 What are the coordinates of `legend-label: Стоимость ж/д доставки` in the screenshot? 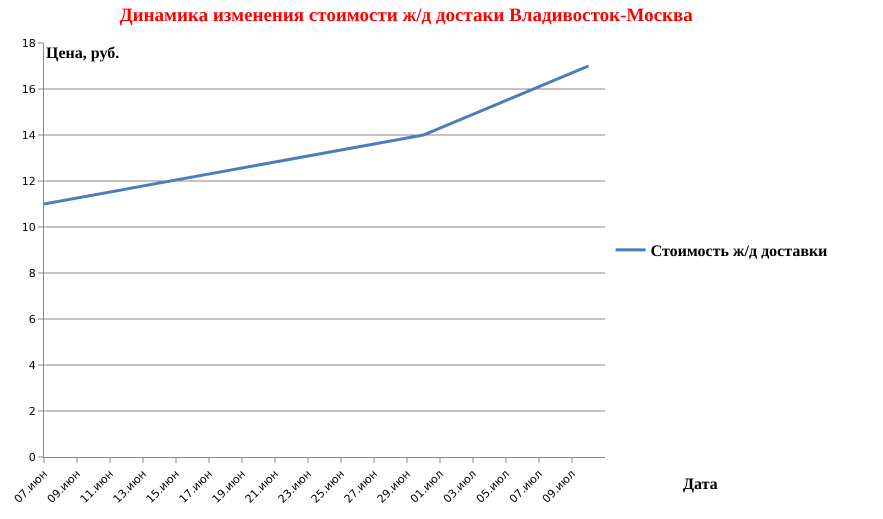 It's located at (739, 251).